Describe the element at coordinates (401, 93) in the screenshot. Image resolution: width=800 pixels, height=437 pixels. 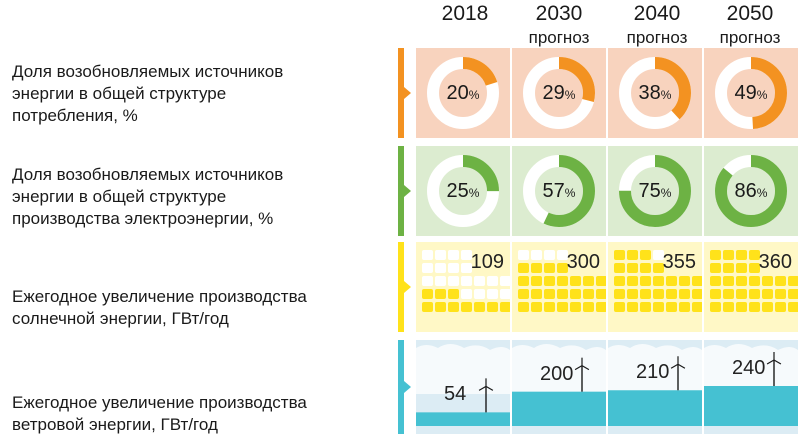
I see `row-accent-orange` at that location.